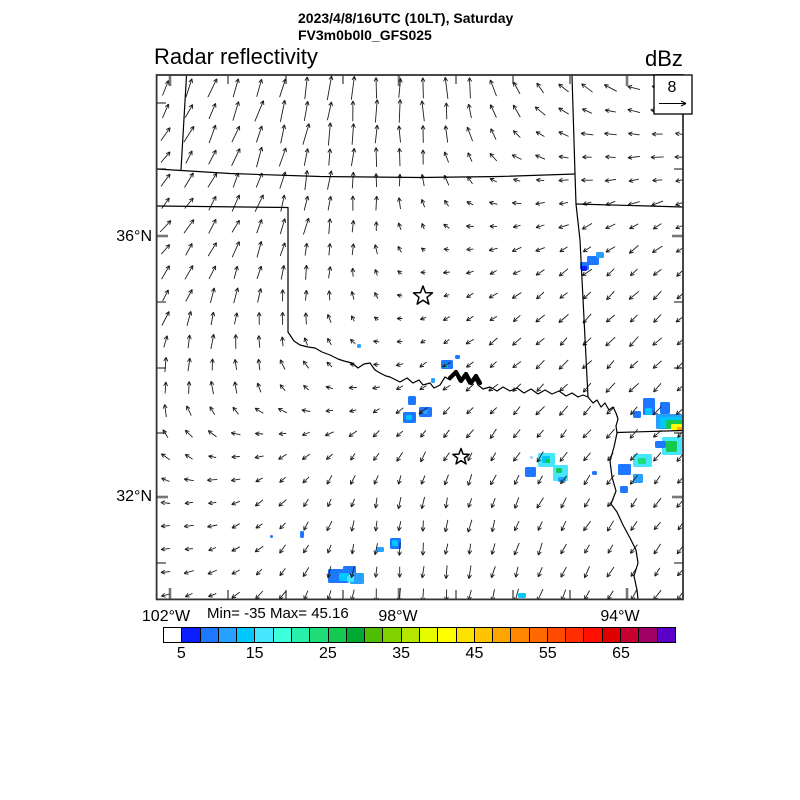 The height and width of the screenshot is (800, 800). What do you see at coordinates (365, 35) in the screenshot?
I see `title-model-run: FV3m0b0l0_GFS025` at bounding box center [365, 35].